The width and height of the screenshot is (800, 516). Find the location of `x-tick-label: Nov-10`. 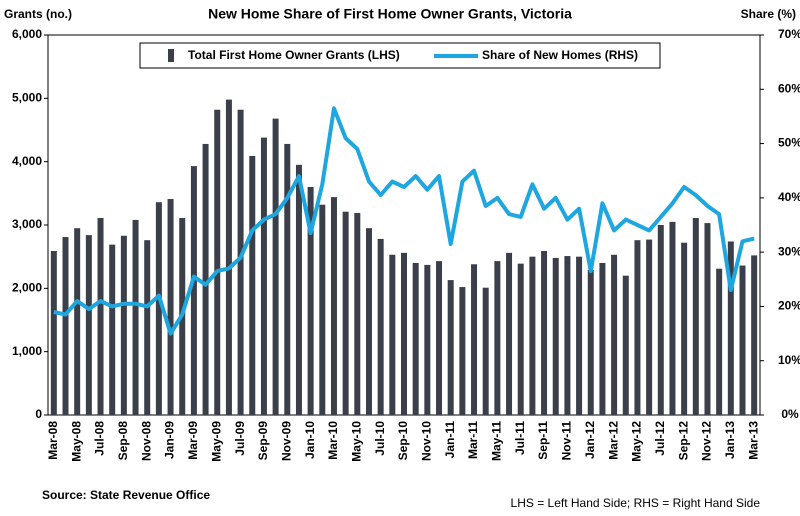

x-tick-label: Nov-10 is located at coordinates (427, 441).